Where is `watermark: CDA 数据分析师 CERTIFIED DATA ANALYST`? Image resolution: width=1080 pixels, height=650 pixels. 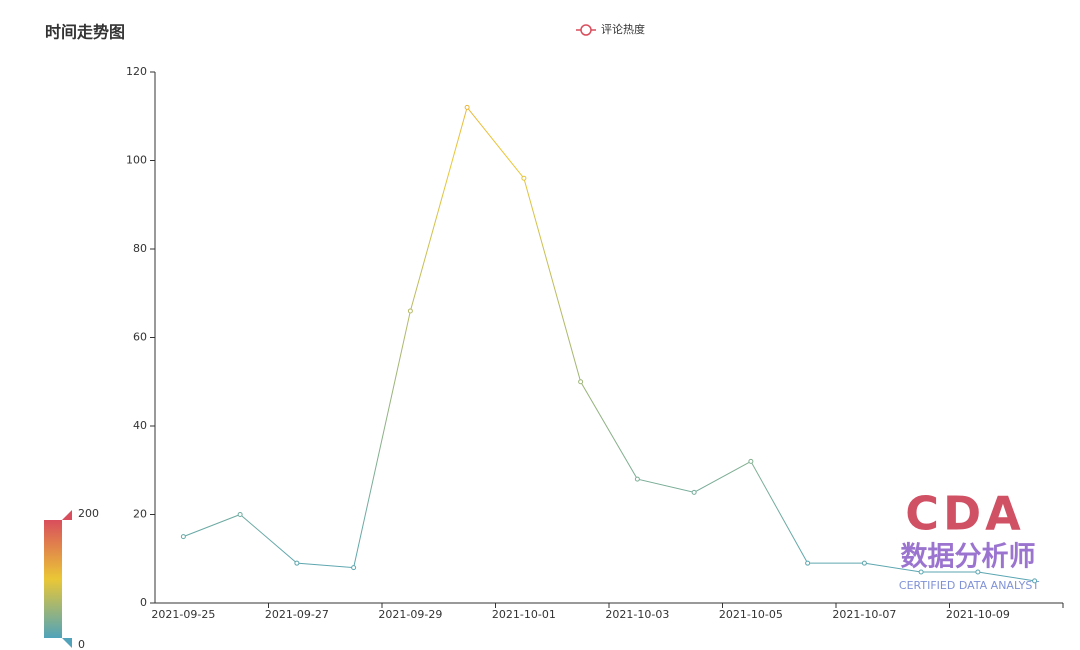
watermark: CDA 数据分析师 CERTIFIED DATA ANALYST is located at coordinates (969, 540).